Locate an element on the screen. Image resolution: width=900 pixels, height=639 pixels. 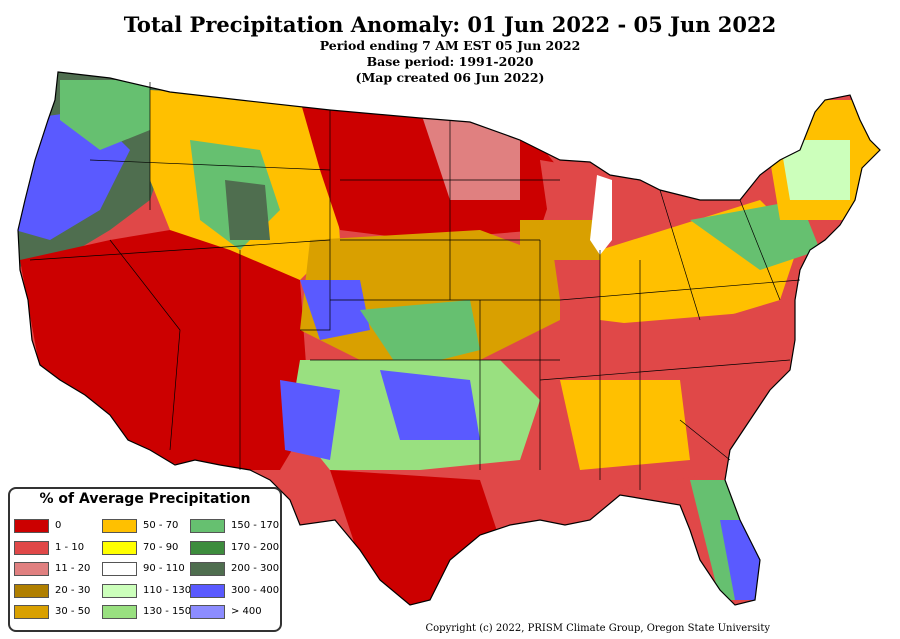
base-period-line: Base period: 1991-2020 is located at coordinates (450, 61).